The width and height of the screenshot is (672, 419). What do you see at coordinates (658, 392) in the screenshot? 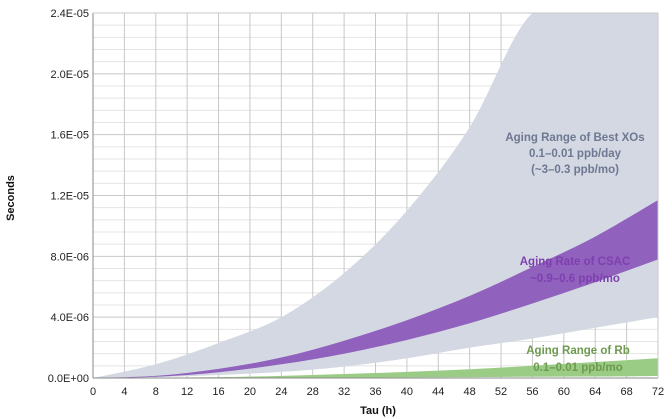
I see `x-tick-label: 72` at bounding box center [658, 392].